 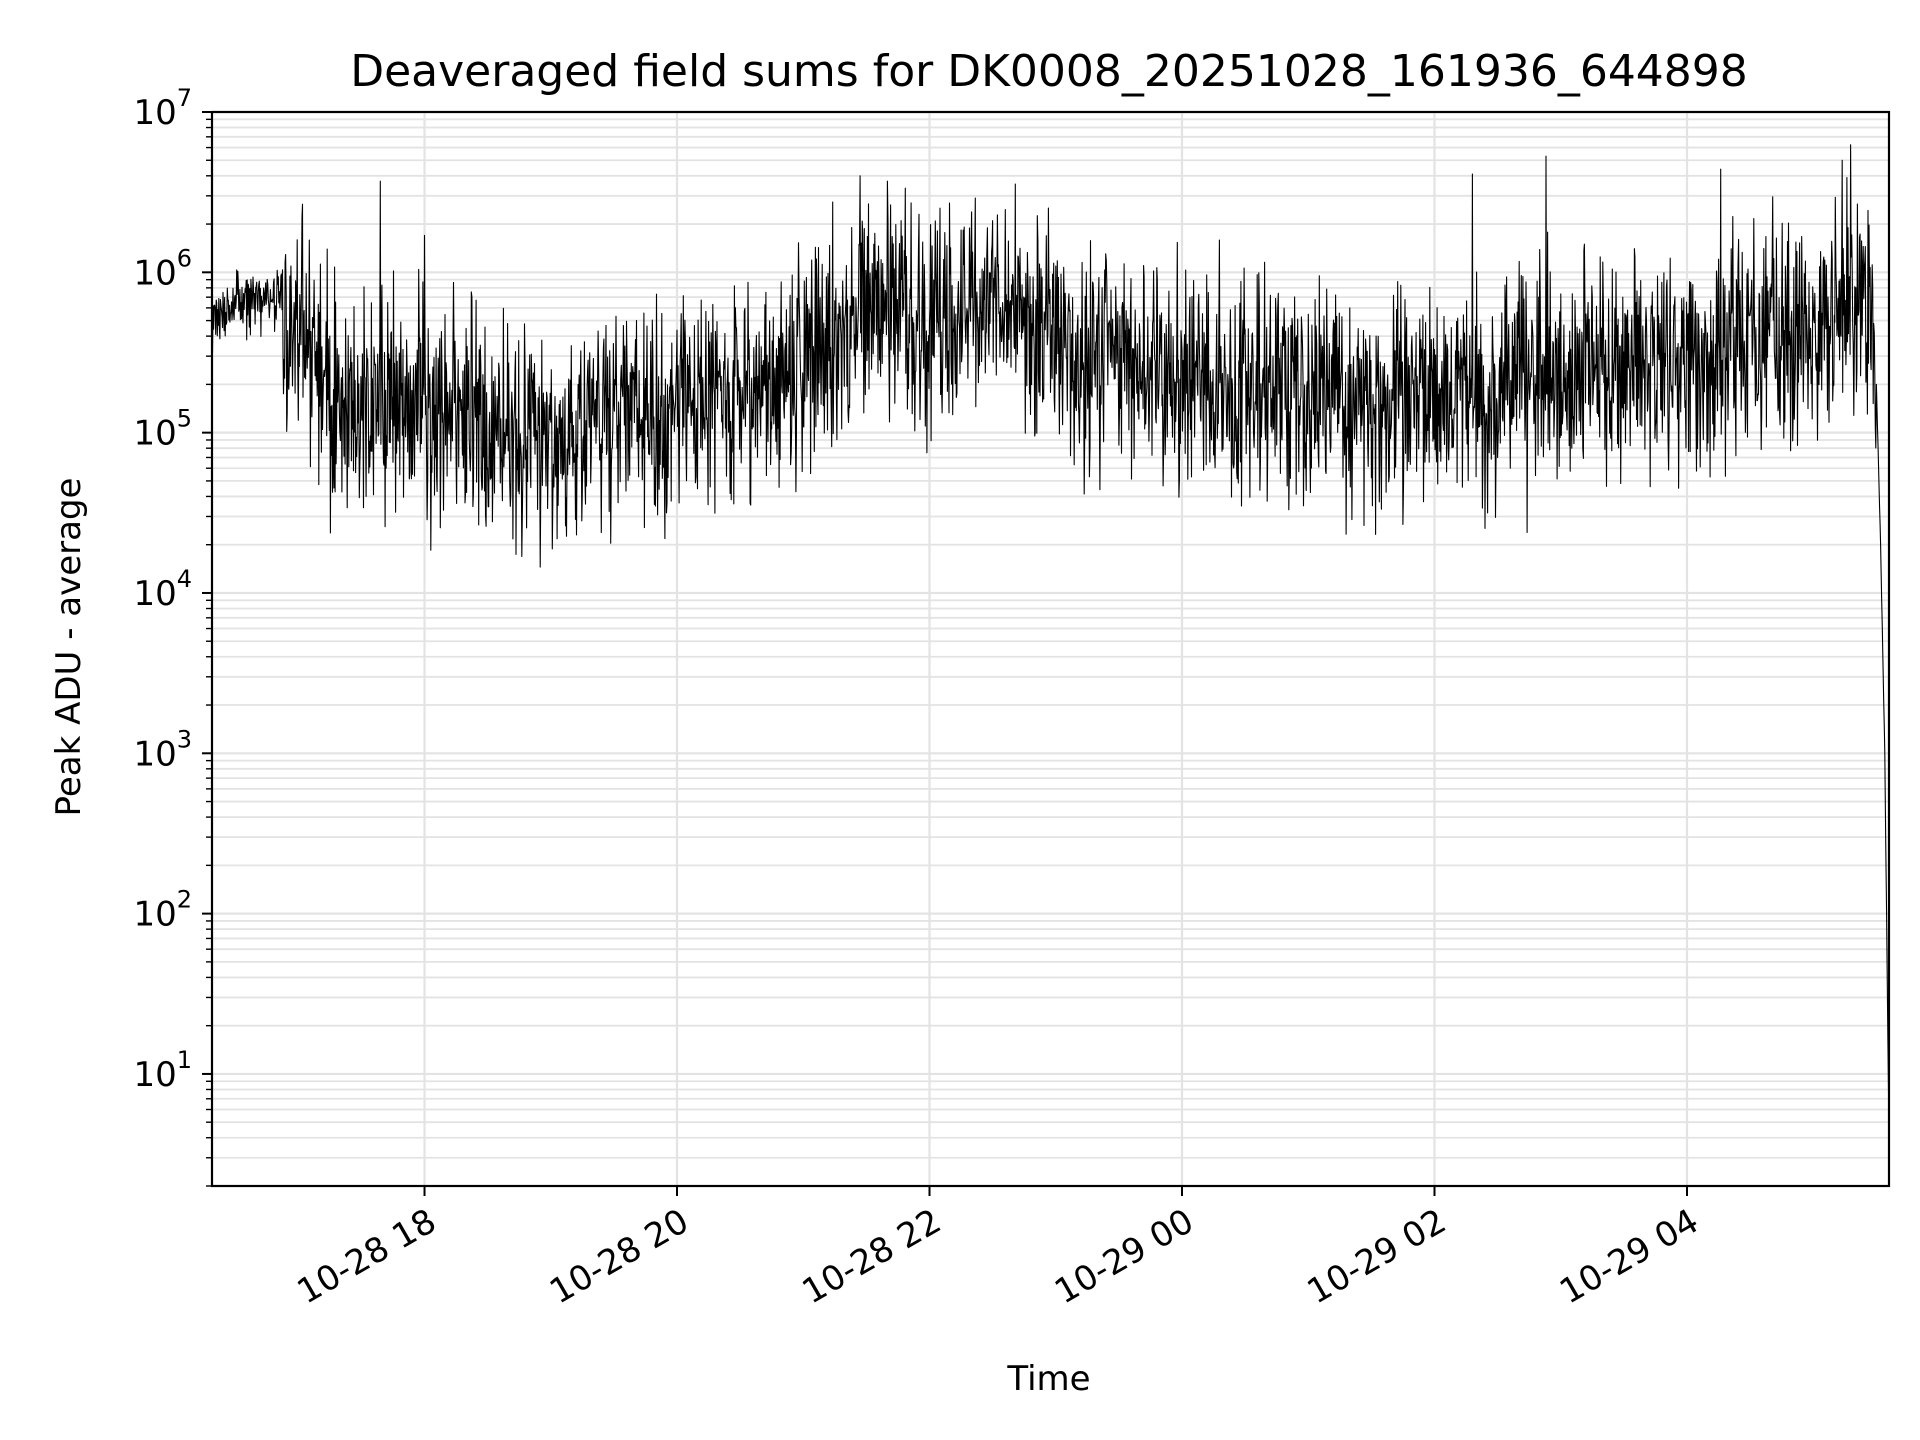 What do you see at coordinates (162, 1070) in the screenshot?
I see `y-tick-label: 10¹` at bounding box center [162, 1070].